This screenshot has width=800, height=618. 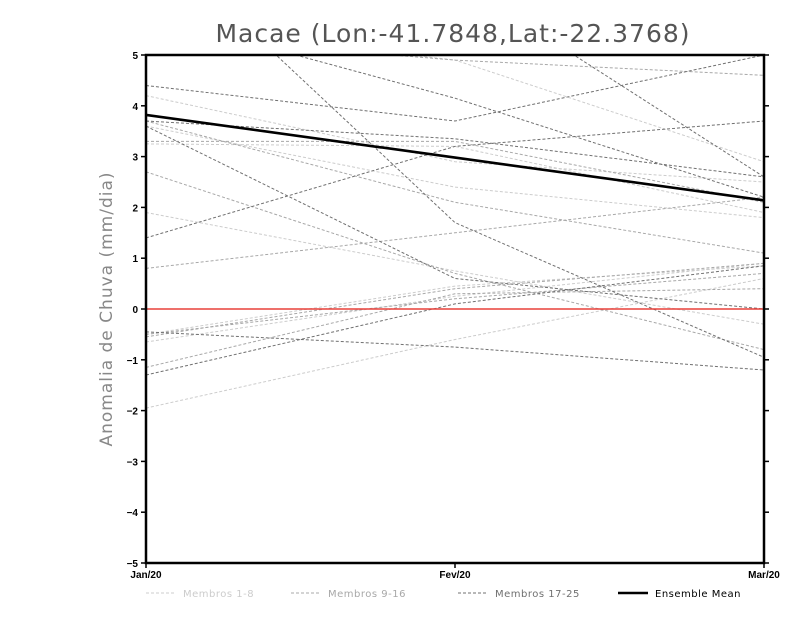 I want to click on y-tick-label: −5, so click(x=133, y=564).